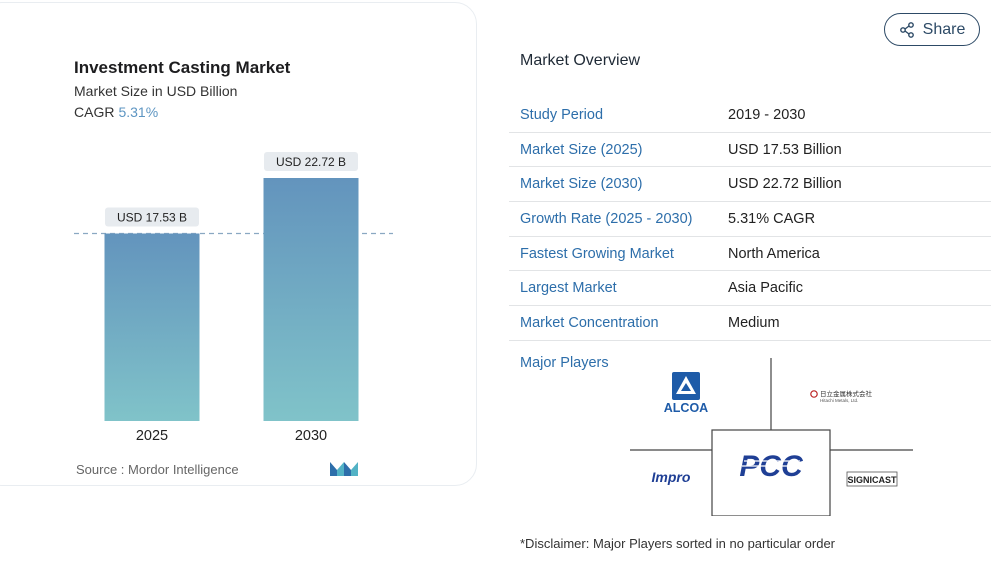 The width and height of the screenshot is (996, 563). I want to click on table-row: Market Size (2025) USD 17.53 Billion, so click(750, 150).